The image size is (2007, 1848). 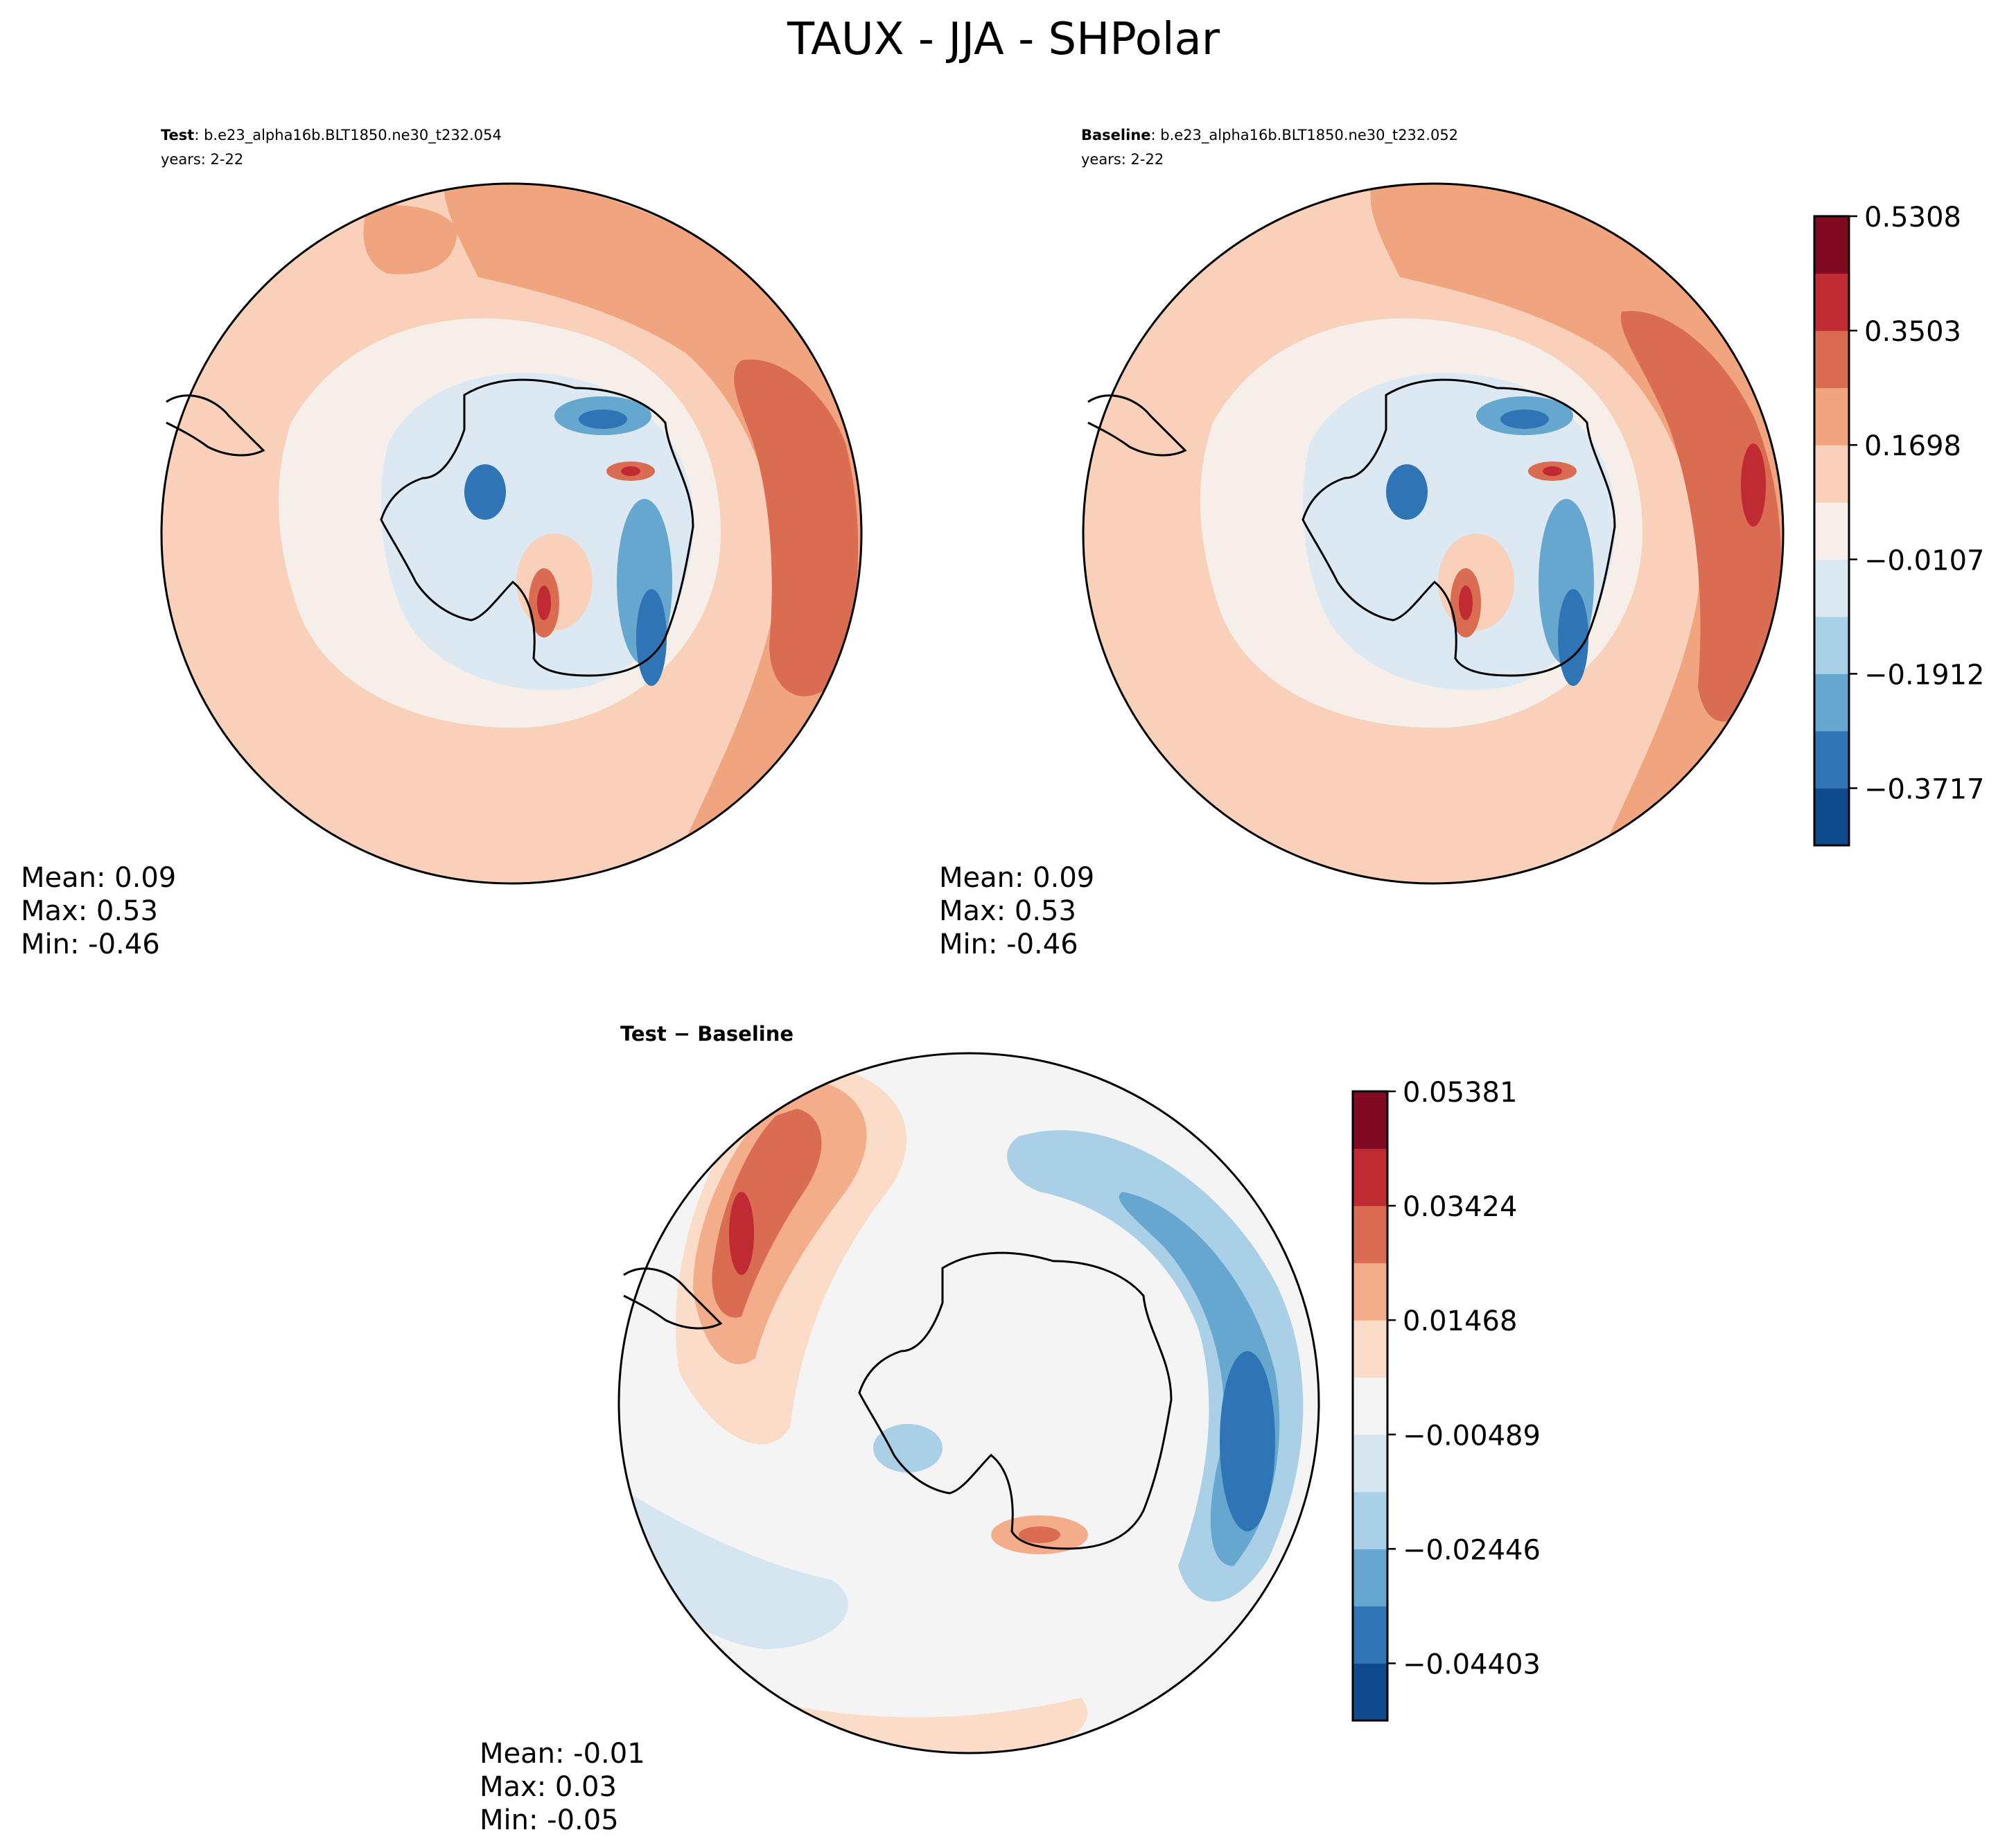 I want to click on baseline-coast-core-north, so click(x=1524, y=419).